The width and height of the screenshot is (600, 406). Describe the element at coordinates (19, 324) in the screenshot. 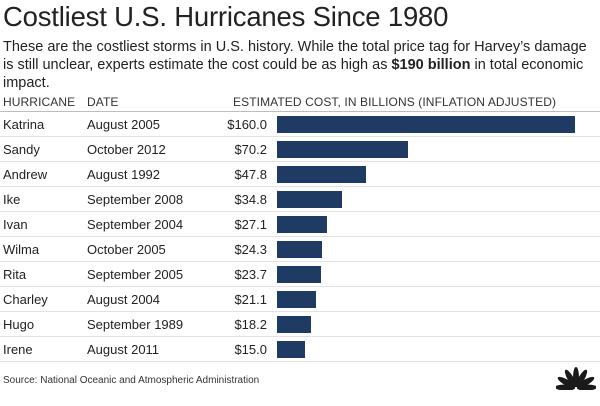

I see `hurricane-name: Hugo` at that location.